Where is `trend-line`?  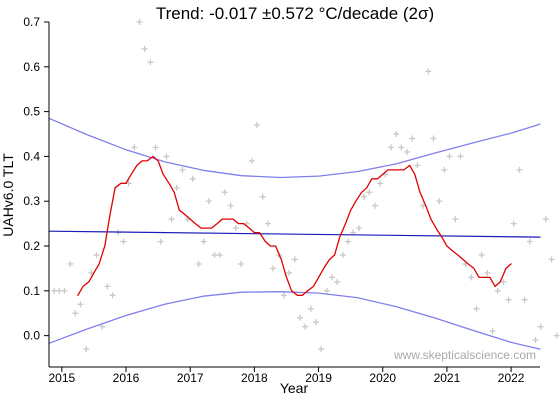 trend-line is located at coordinates (294, 234).